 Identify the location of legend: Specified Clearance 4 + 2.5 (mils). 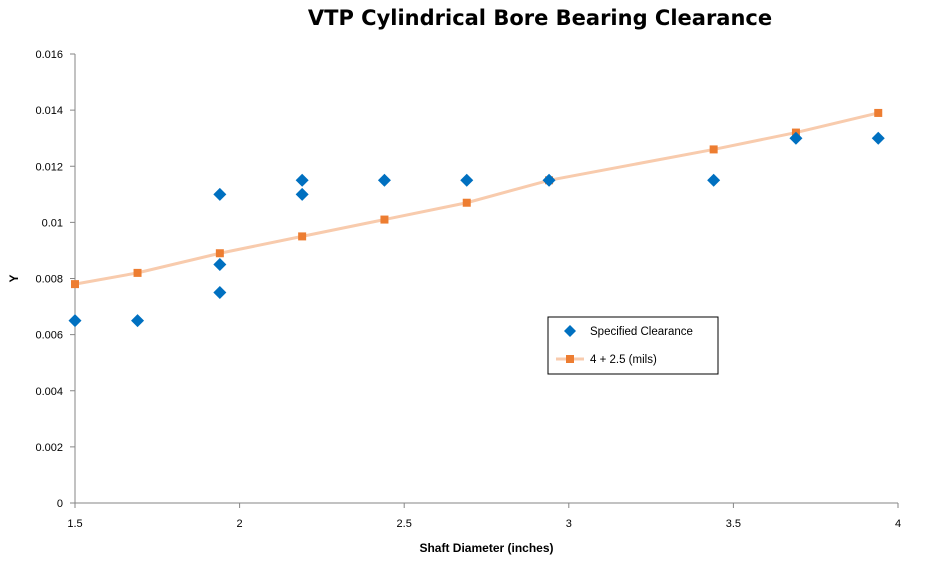
(633, 345).